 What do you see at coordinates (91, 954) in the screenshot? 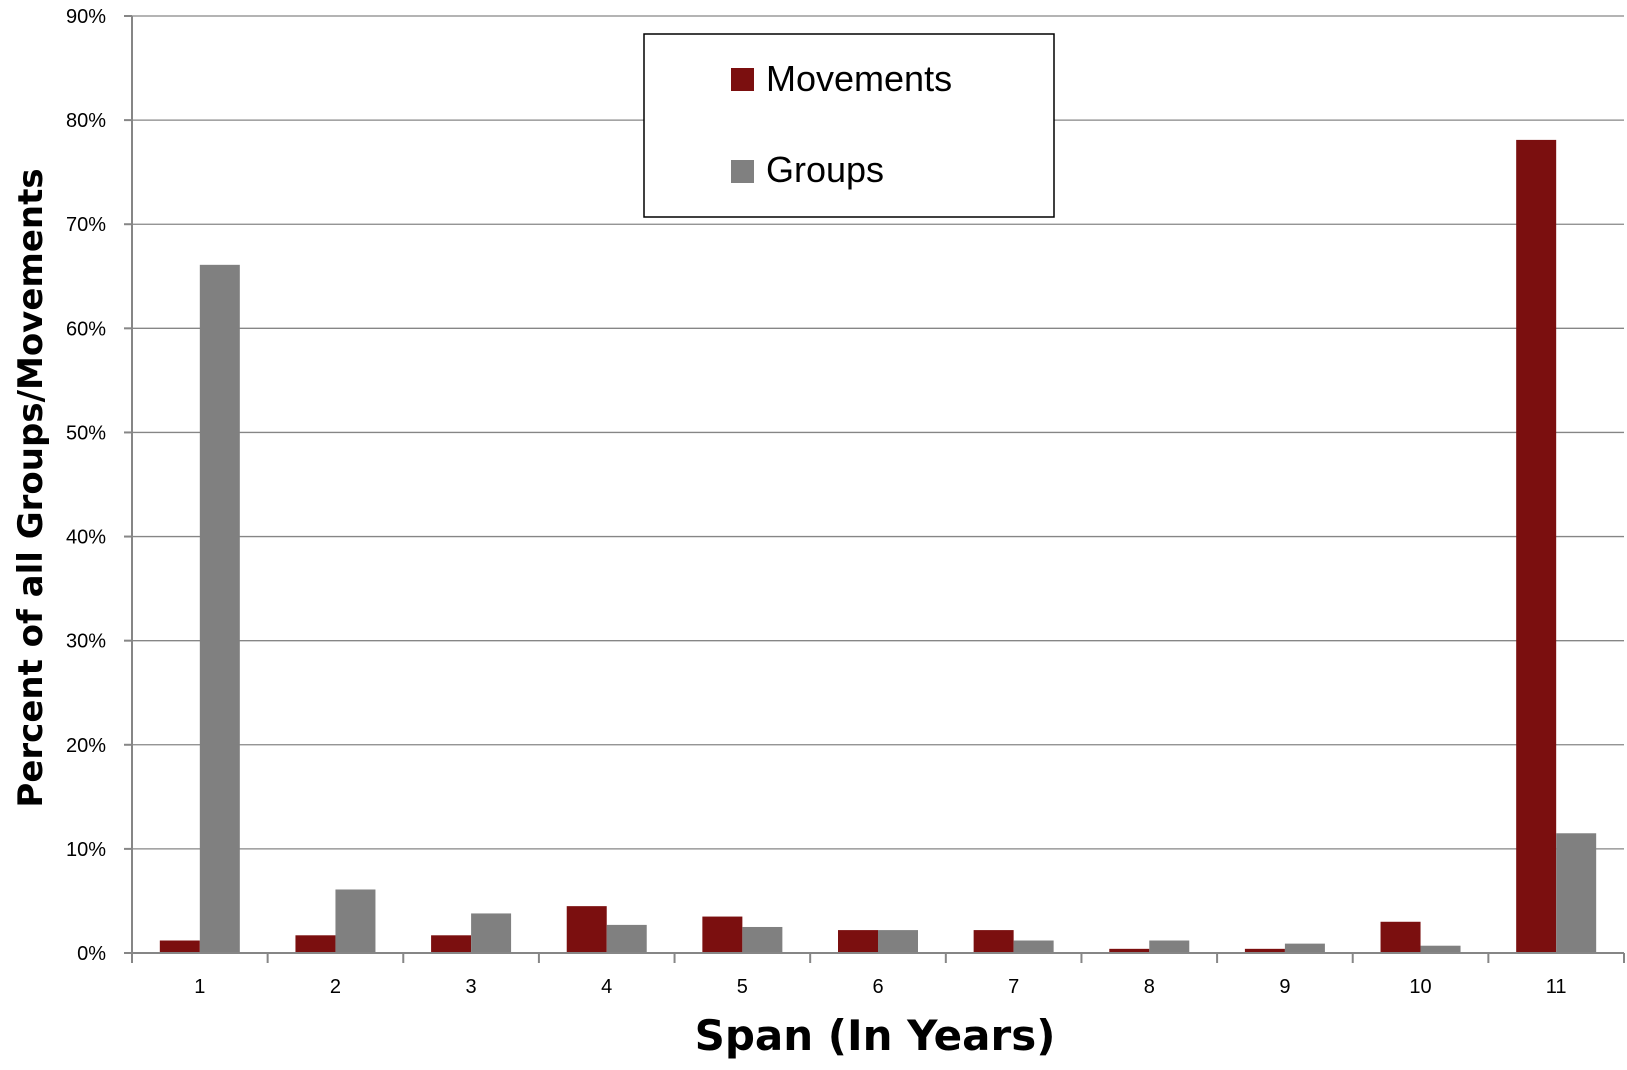
I see `y-tick-label: 0%` at bounding box center [91, 954].